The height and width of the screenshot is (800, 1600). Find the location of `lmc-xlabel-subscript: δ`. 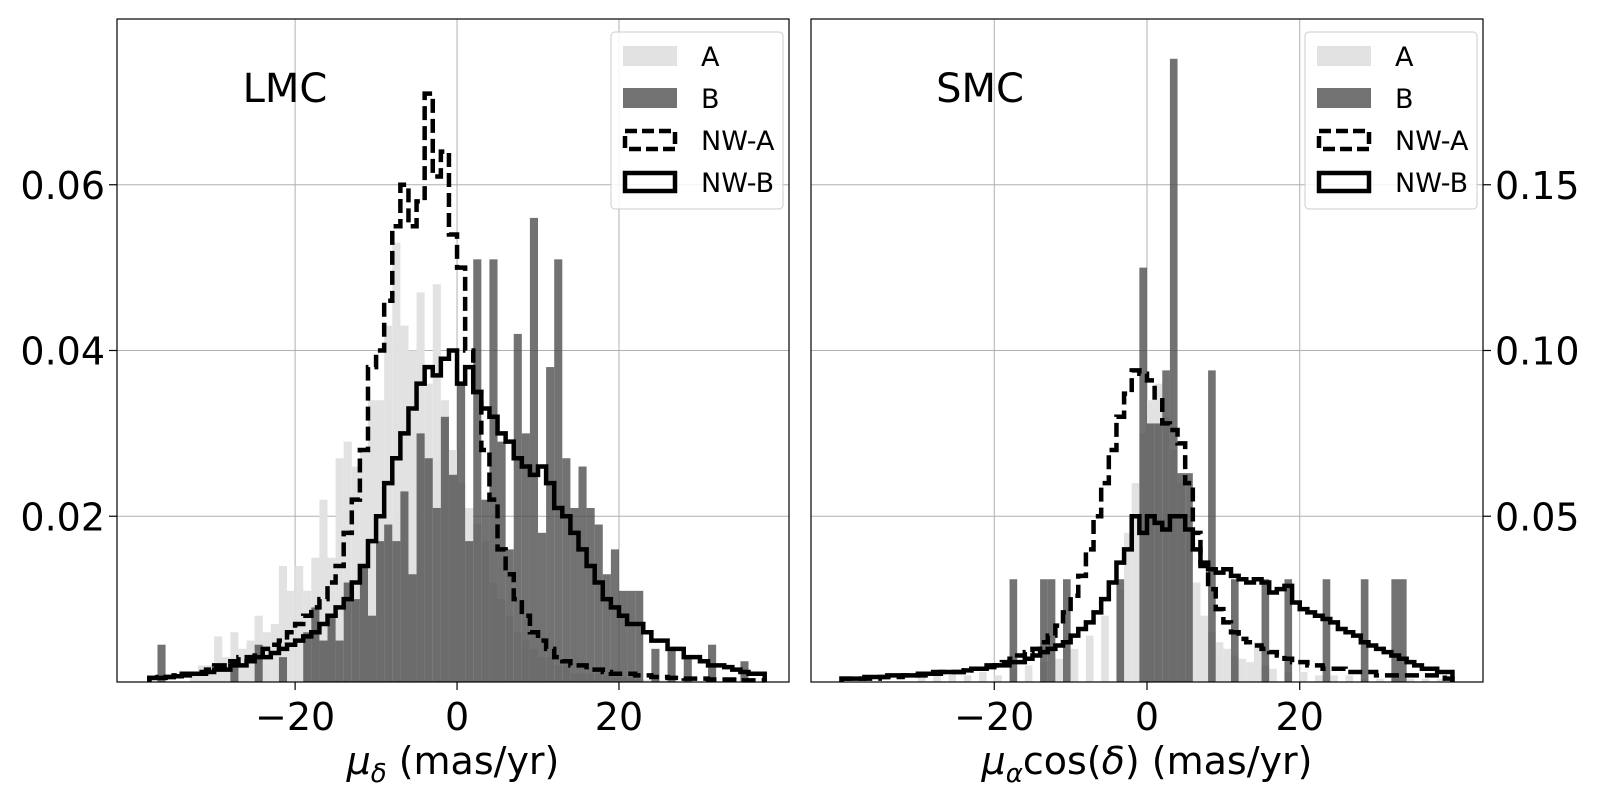

lmc-xlabel-subscript: δ is located at coordinates (379, 774).